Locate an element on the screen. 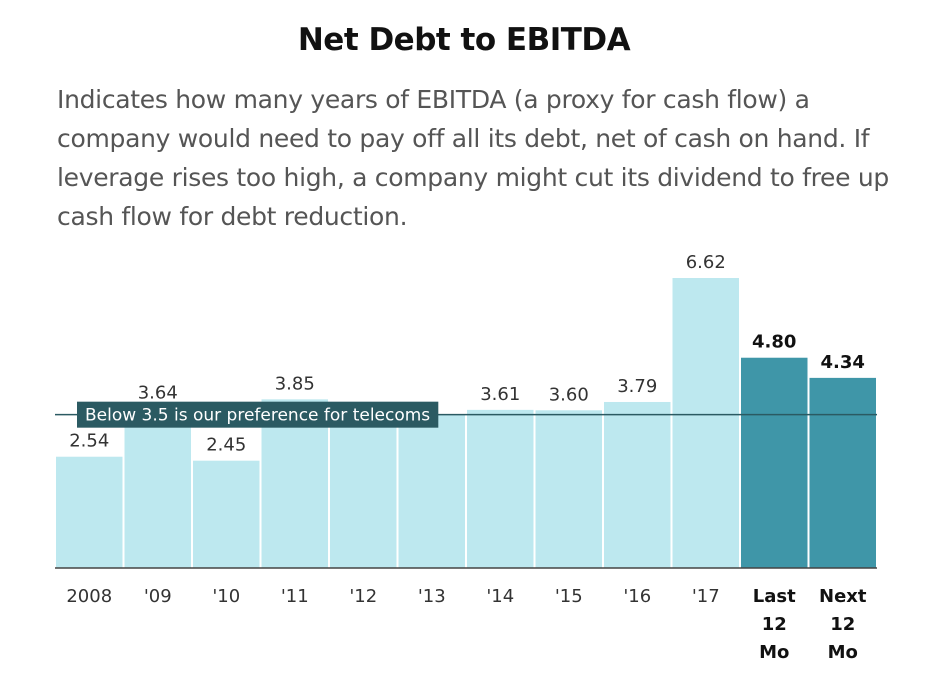  bar-value-label-10: 4.80 is located at coordinates (774, 342).